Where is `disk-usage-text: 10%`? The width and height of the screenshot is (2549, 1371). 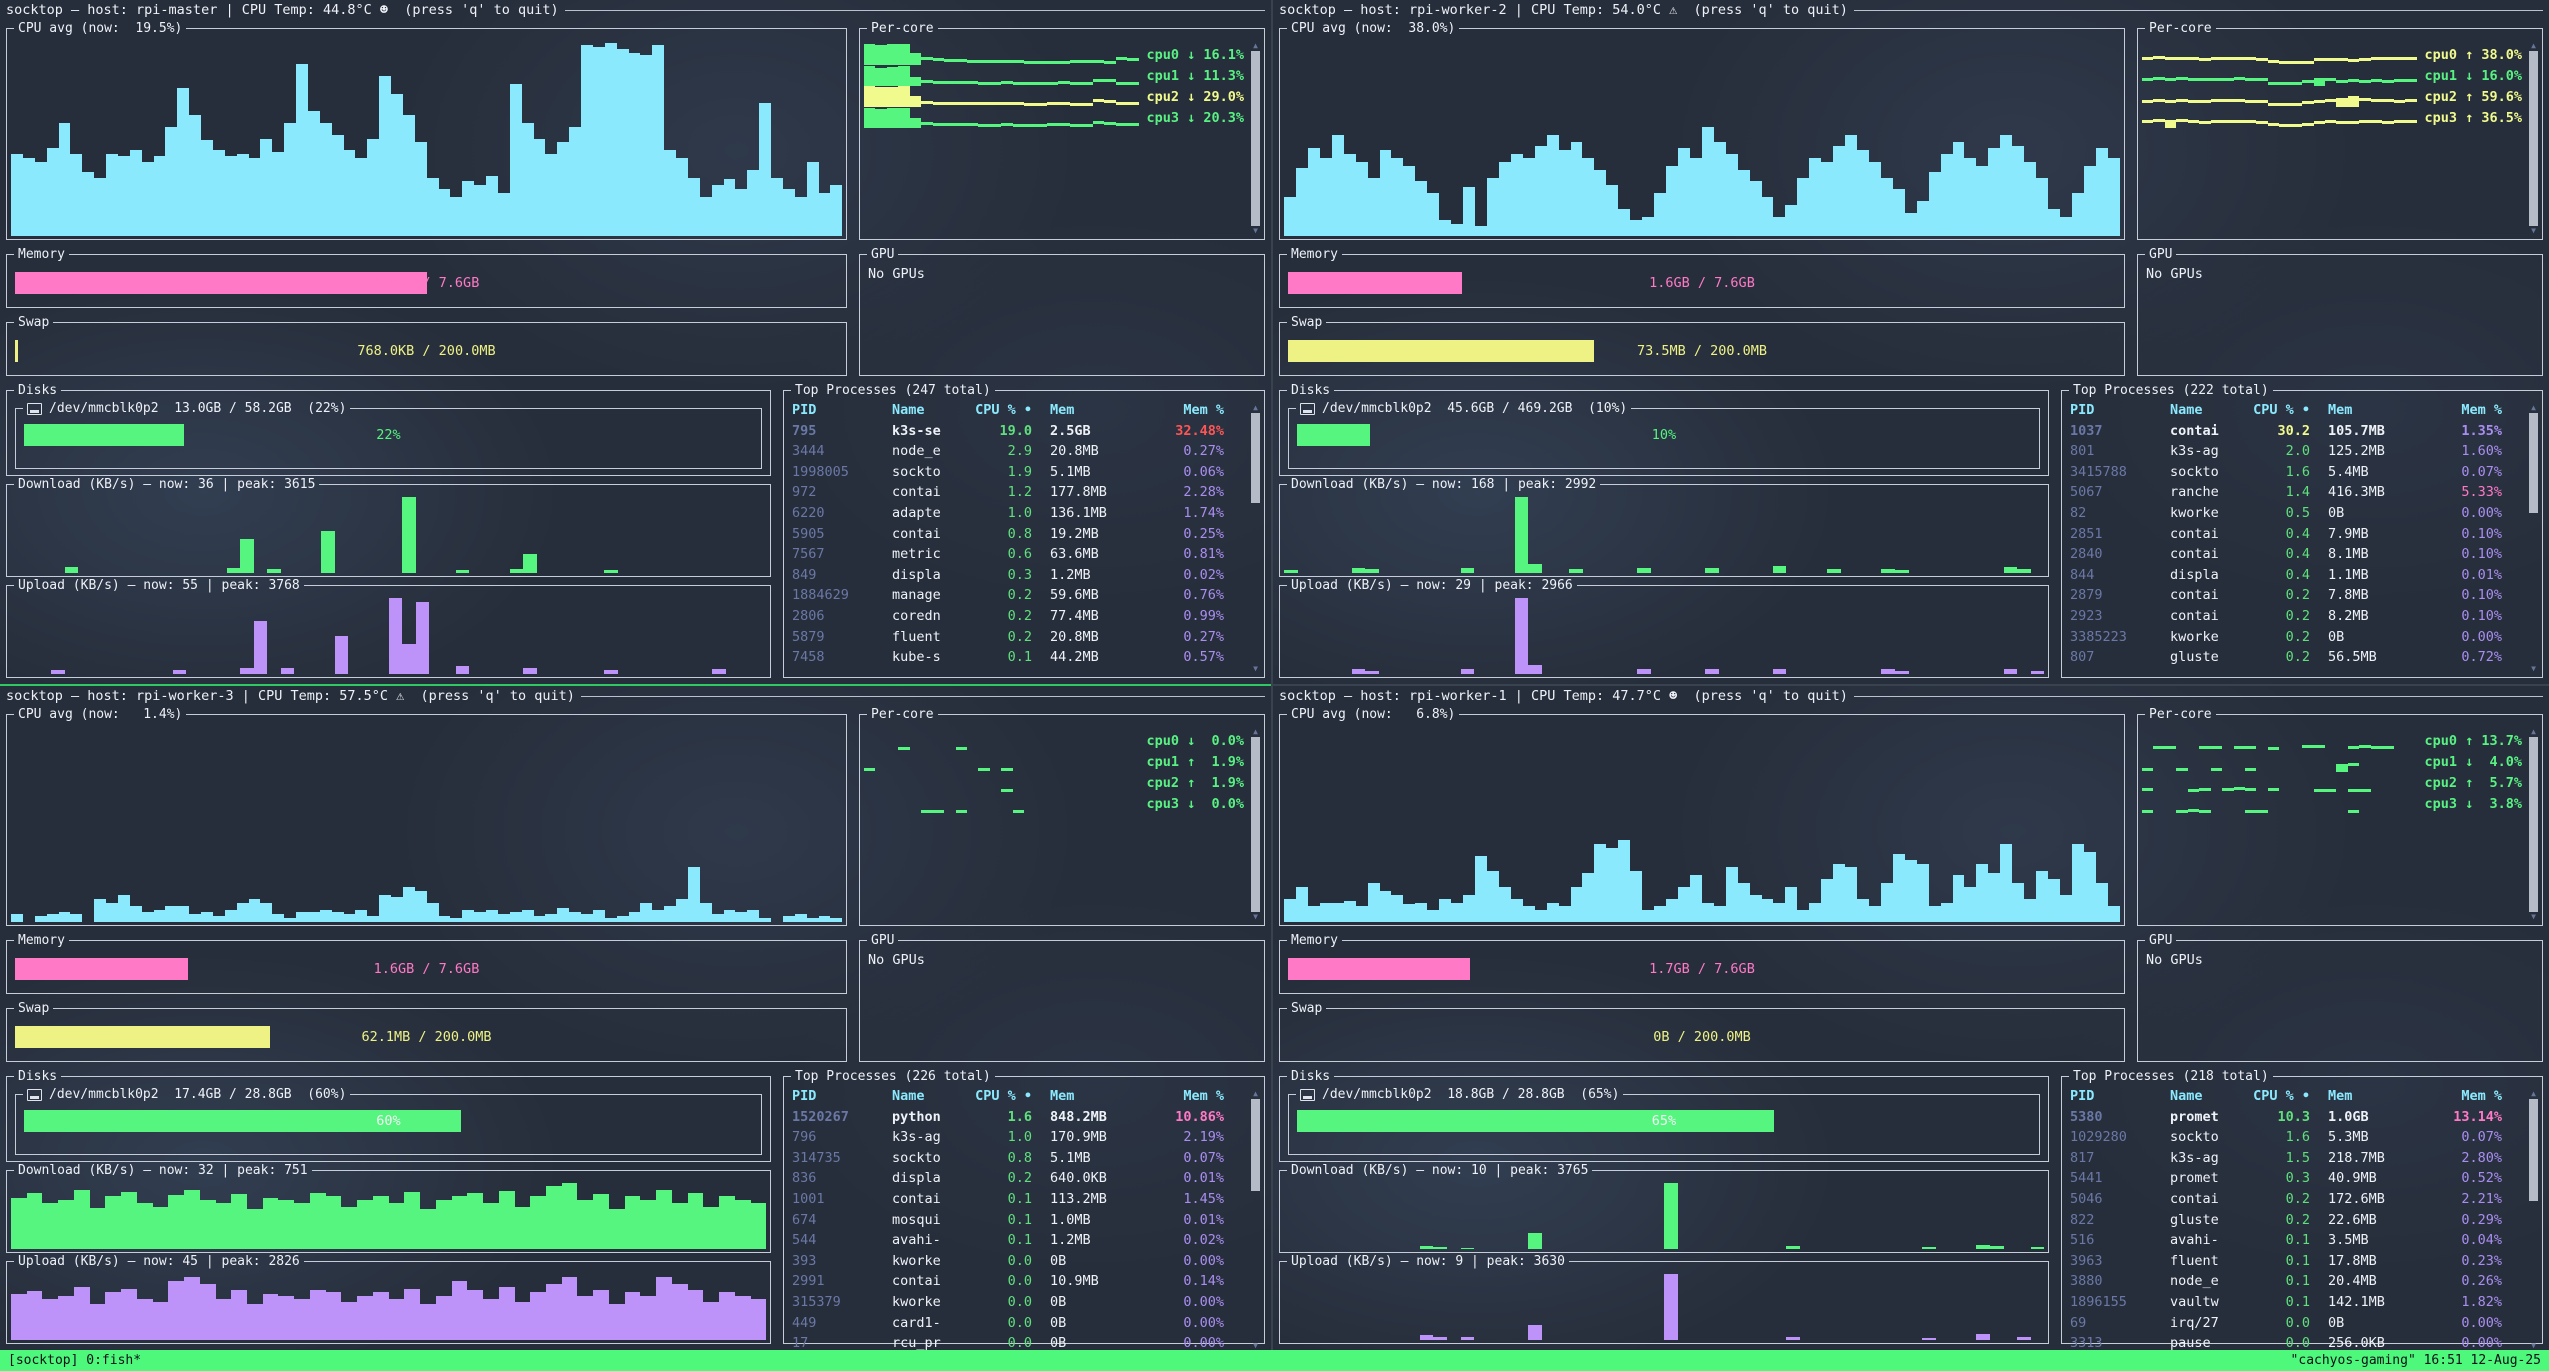 disk-usage-text: 10% is located at coordinates (1664, 435).